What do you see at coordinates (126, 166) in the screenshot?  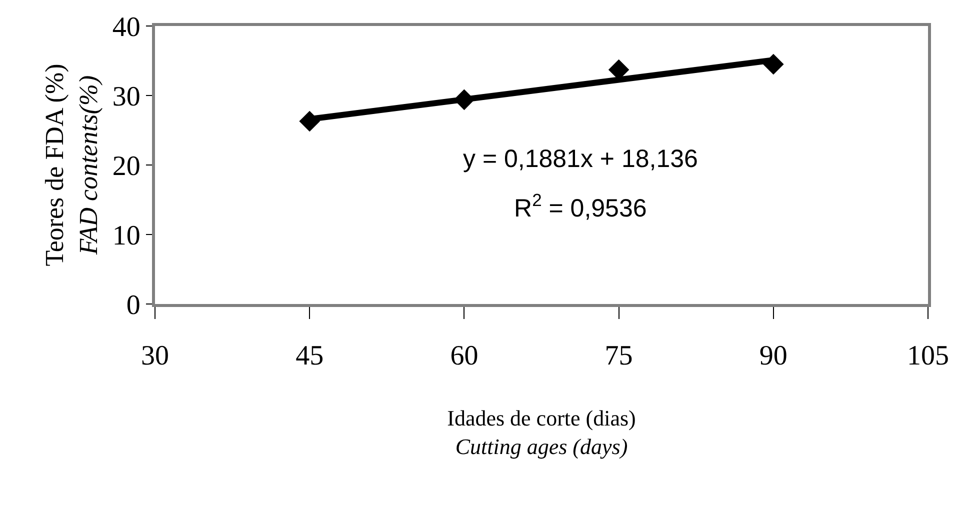 I see `y-tick-label: 20` at bounding box center [126, 166].